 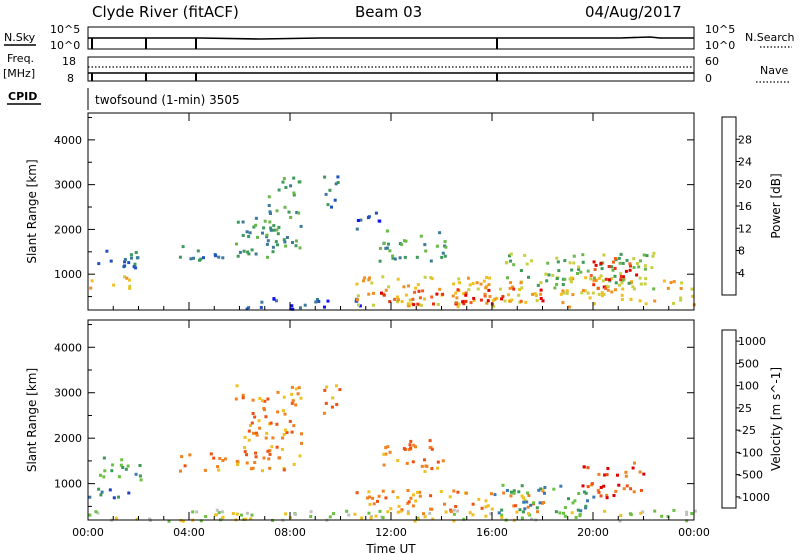 What do you see at coordinates (391, 38) in the screenshot?
I see `nsky-trace` at bounding box center [391, 38].